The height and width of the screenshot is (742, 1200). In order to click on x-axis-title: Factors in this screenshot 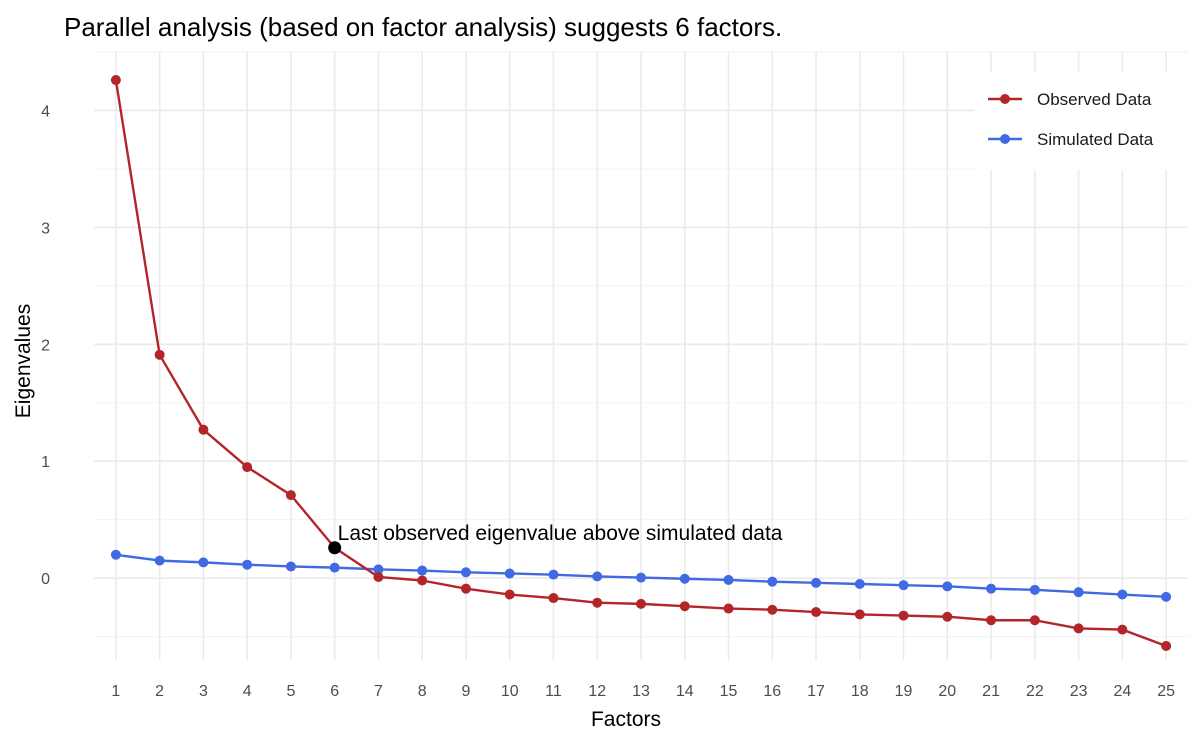, I will do `click(626, 719)`.